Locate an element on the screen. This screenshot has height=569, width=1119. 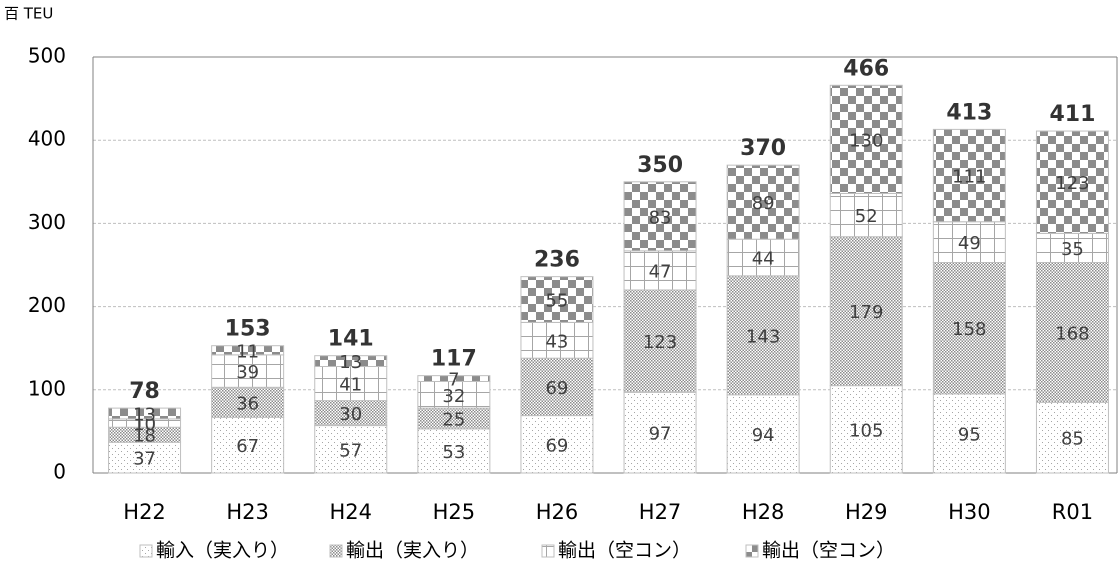
value-label: 25 is located at coordinates (453, 420).